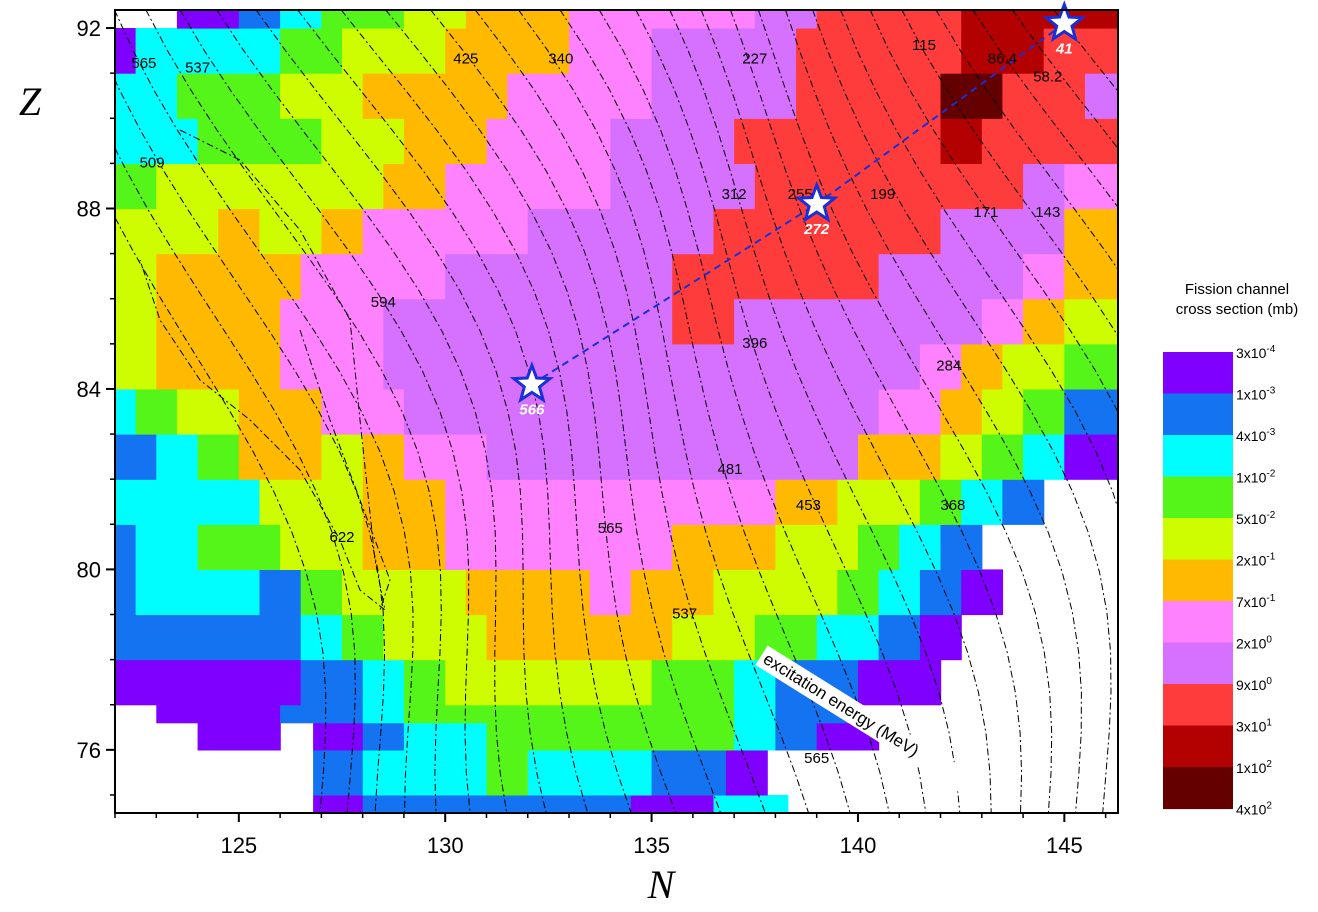 This screenshot has width=1318, height=912. What do you see at coordinates (532, 409) in the screenshot?
I see `star-marker-label: 566` at bounding box center [532, 409].